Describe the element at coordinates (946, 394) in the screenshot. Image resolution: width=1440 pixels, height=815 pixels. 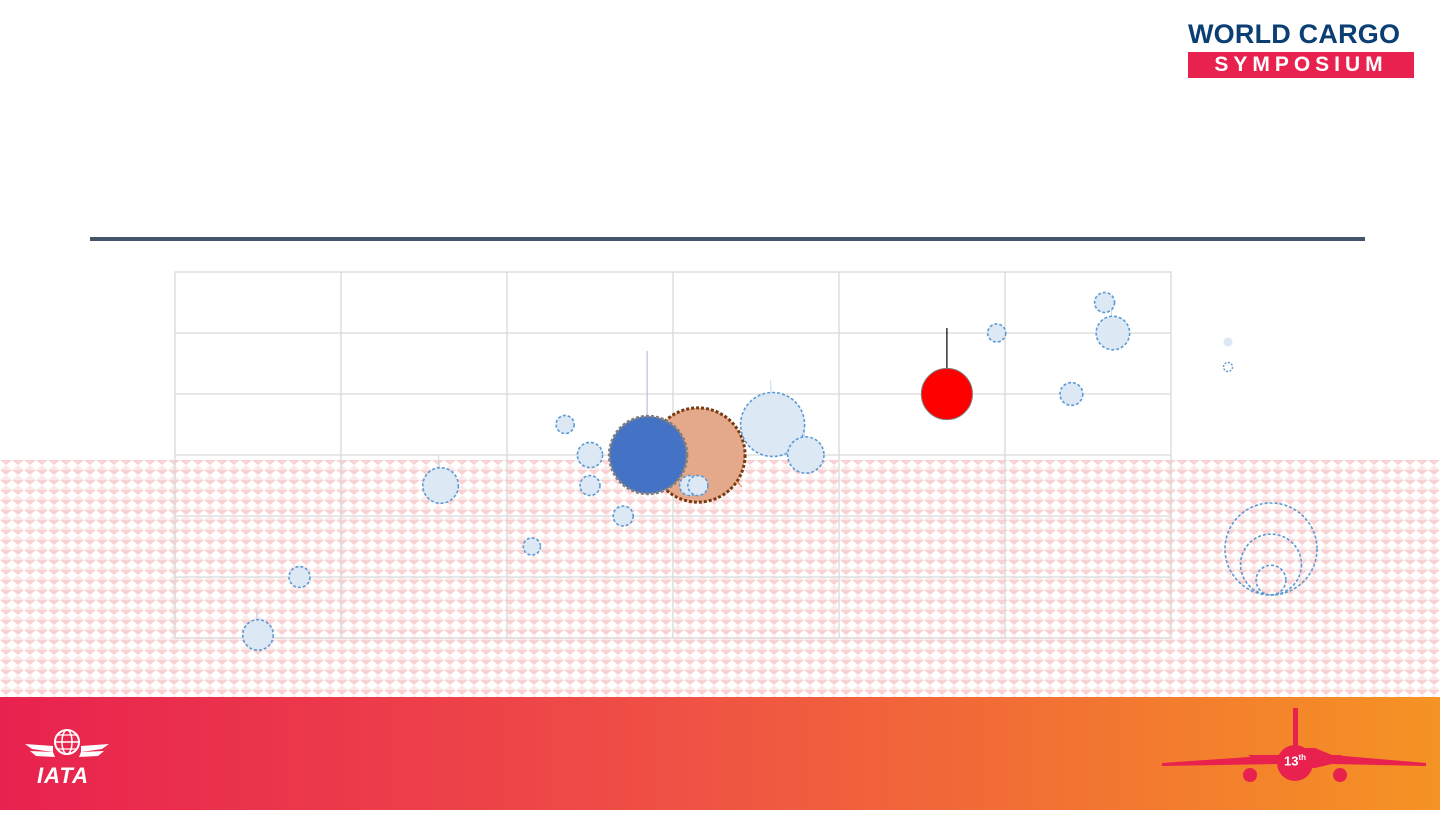
I see `bubble-highlight-red` at that location.